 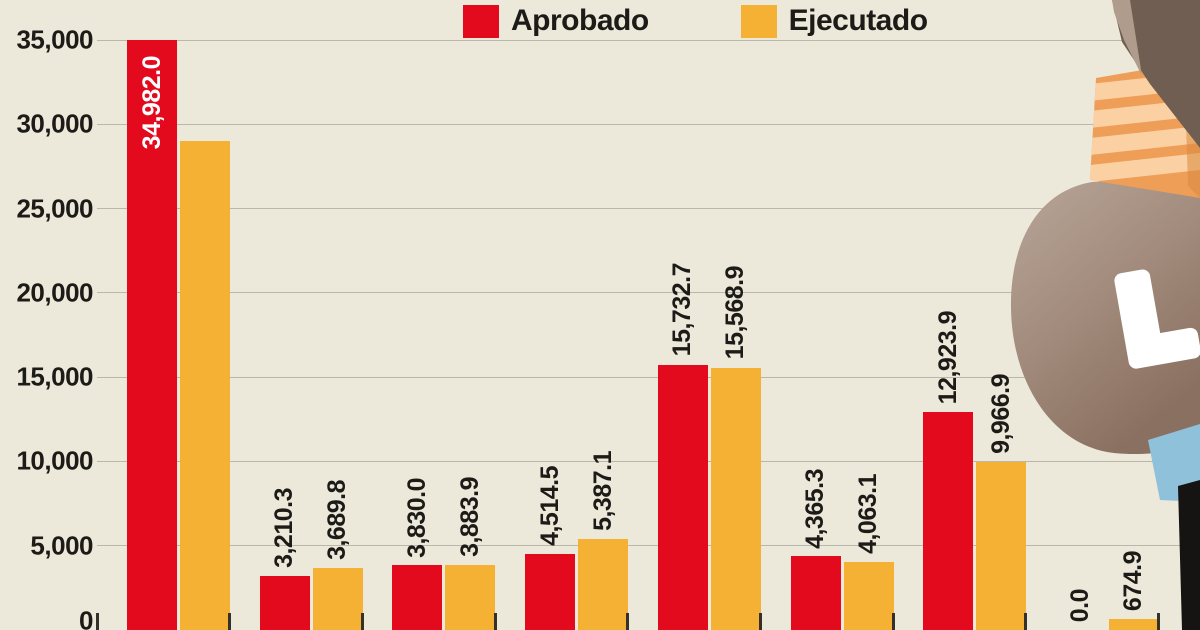 I want to click on bar-value-text: 12,923.9, so click(x=947, y=357).